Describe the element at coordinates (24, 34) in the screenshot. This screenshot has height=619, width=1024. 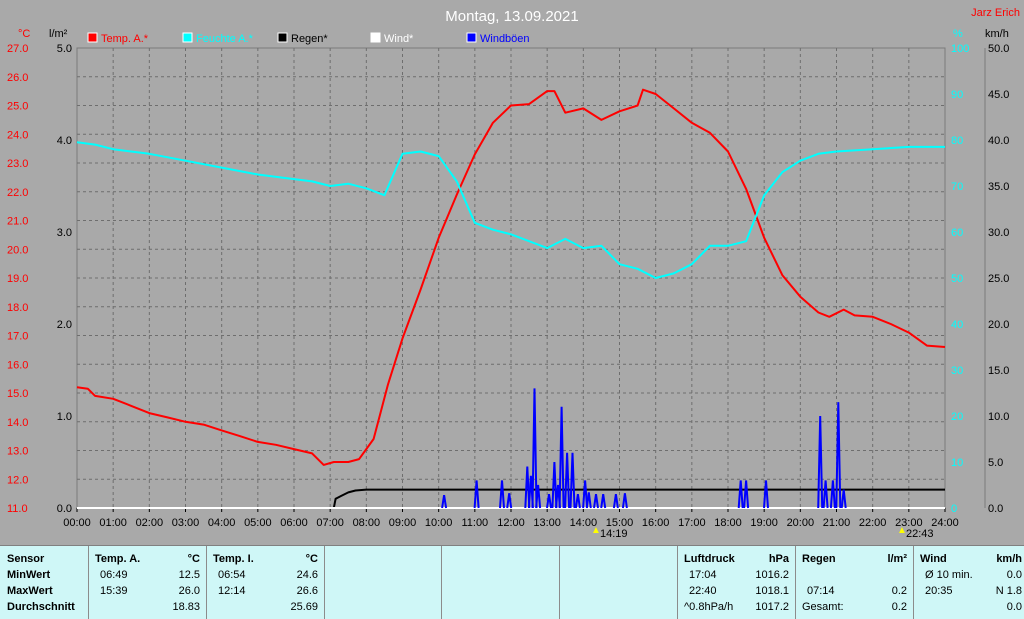
I see `temp-unit-label: °C` at that location.